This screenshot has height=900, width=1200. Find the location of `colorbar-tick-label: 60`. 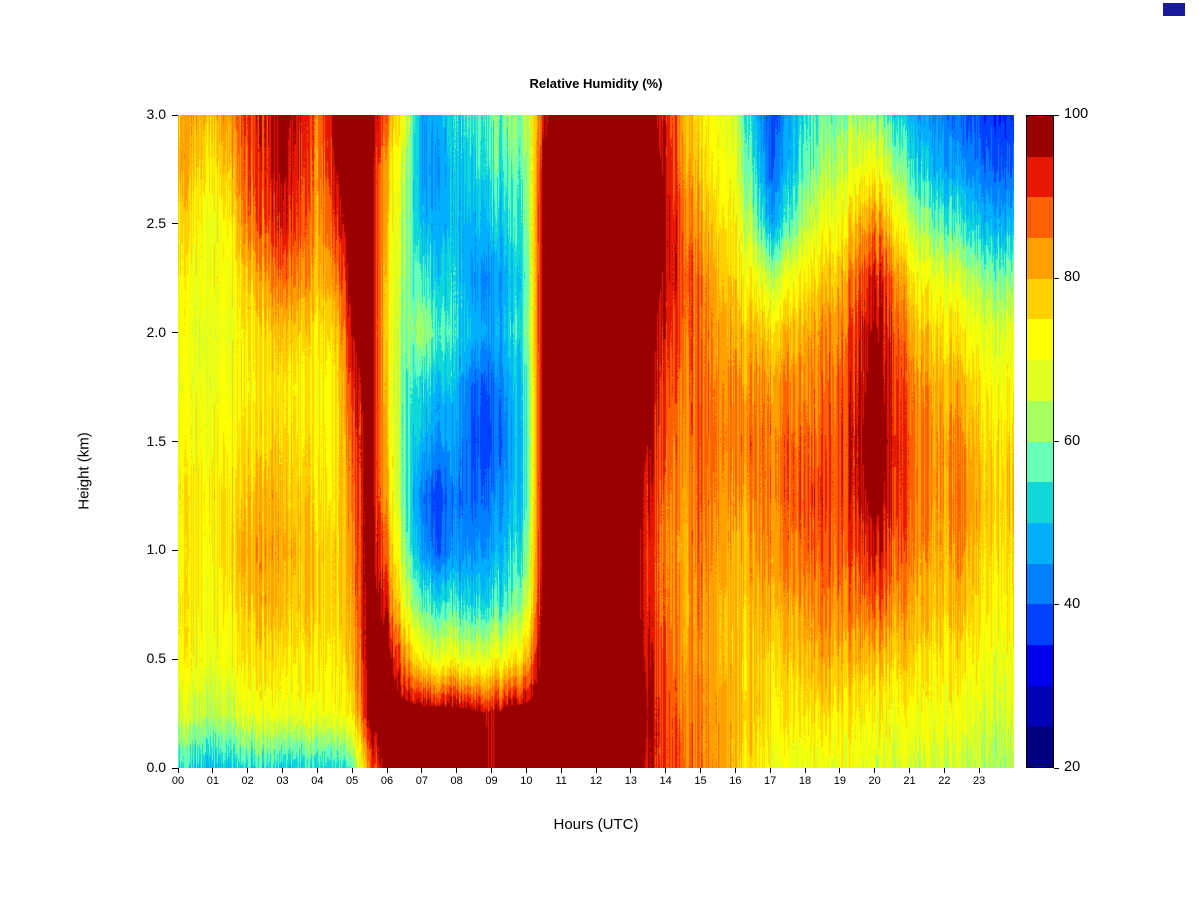

colorbar-tick-label: 60 is located at coordinates (1072, 440).